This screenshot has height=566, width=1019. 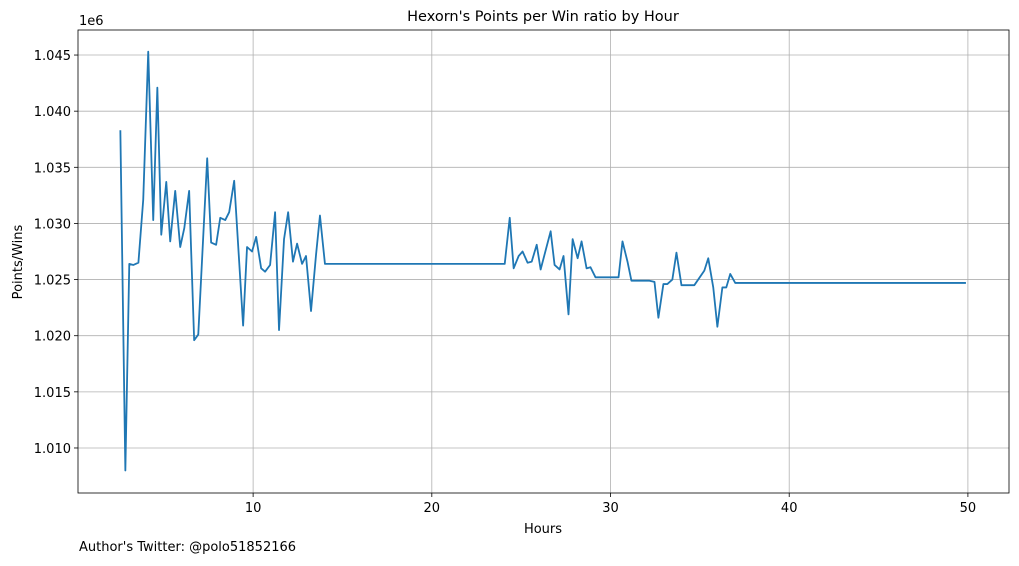 I want to click on y-tick-label: 1.040, so click(x=52, y=112).